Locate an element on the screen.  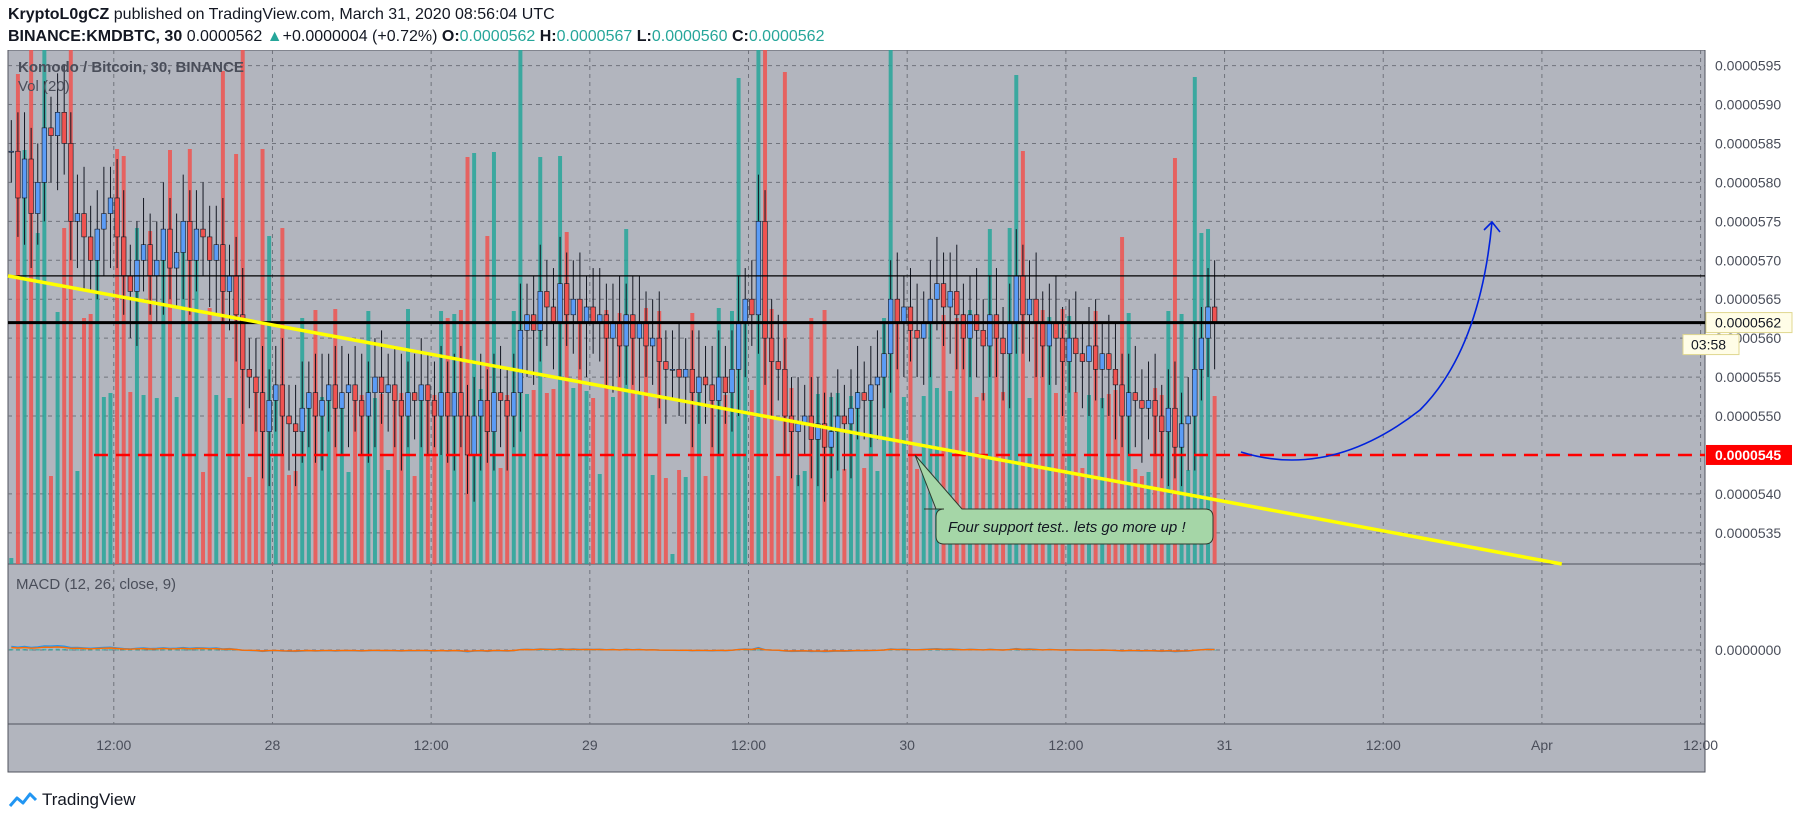
macd-axis-label: 0.0000000 is located at coordinates (1748, 650).